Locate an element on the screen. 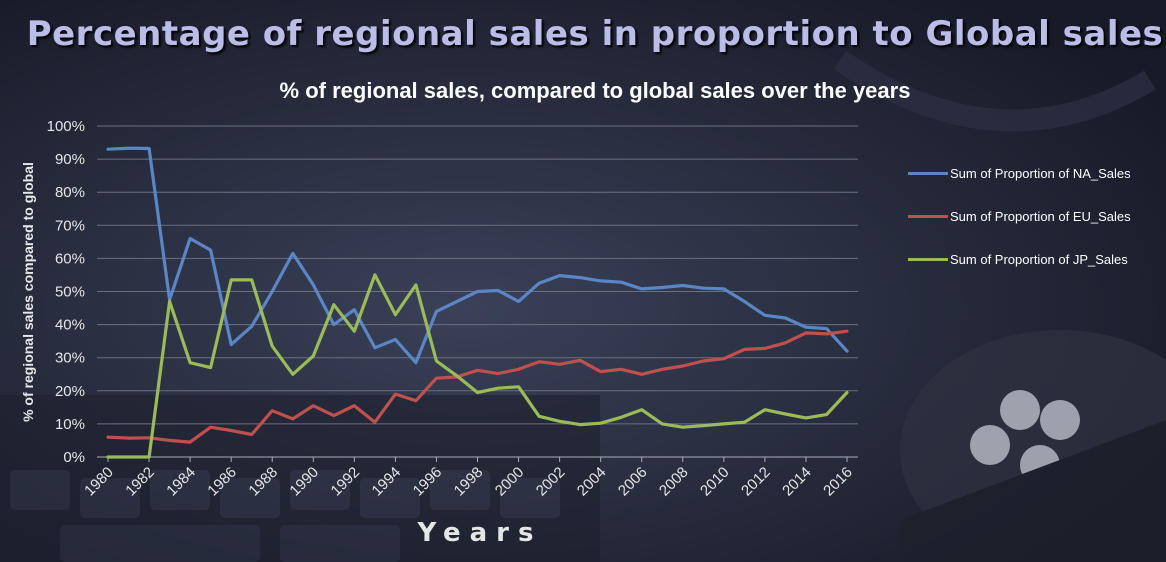 This screenshot has width=1166, height=562. x-tick-label: 2012 is located at coordinates (756, 482).